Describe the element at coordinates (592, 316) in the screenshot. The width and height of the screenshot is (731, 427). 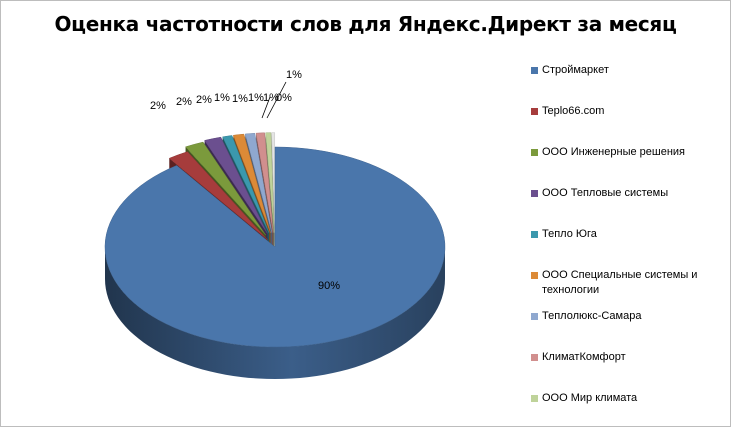
I see `legend-label: Теплолюкс-Самара` at that location.